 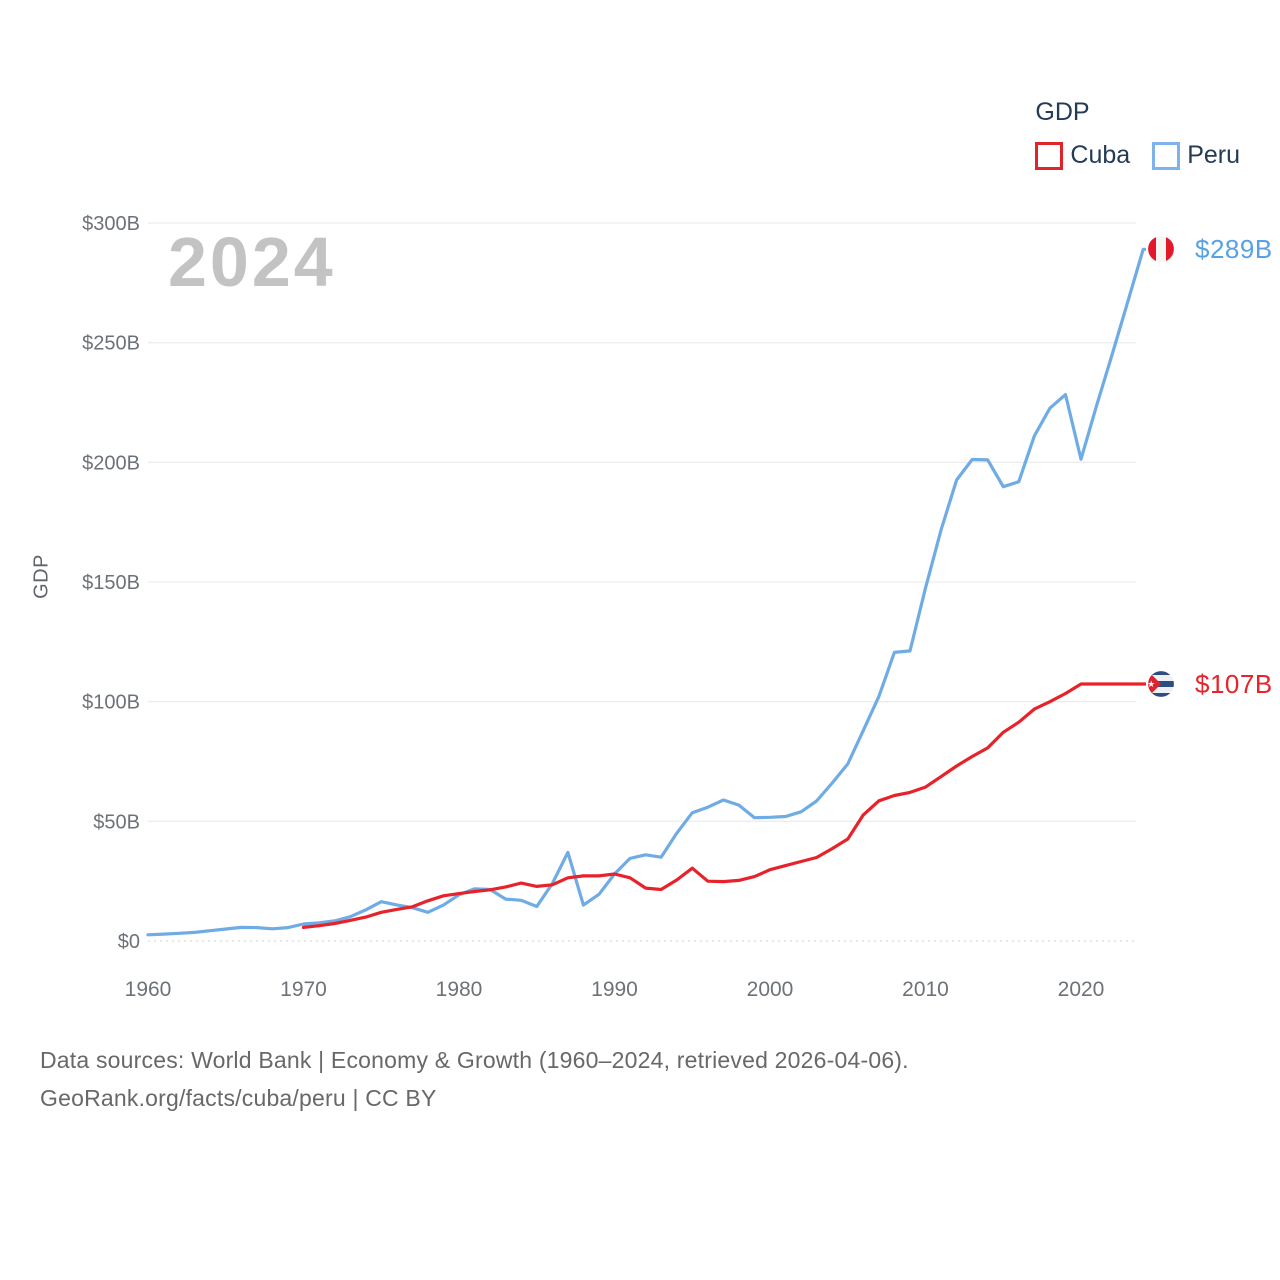 What do you see at coordinates (1137, 134) in the screenshot?
I see `chart-legend: GDP Cuba Peru` at bounding box center [1137, 134].